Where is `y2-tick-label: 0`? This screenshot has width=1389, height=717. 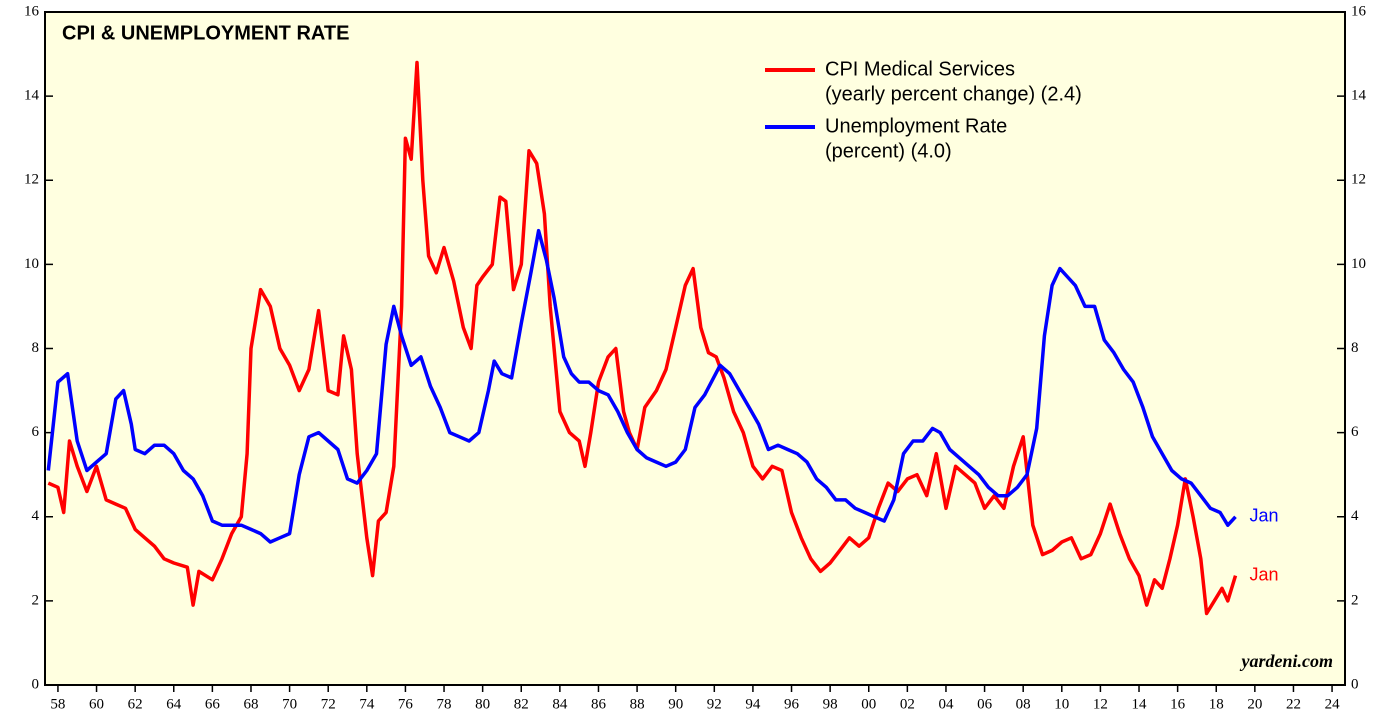 y2-tick-label: 0 is located at coordinates (1355, 684).